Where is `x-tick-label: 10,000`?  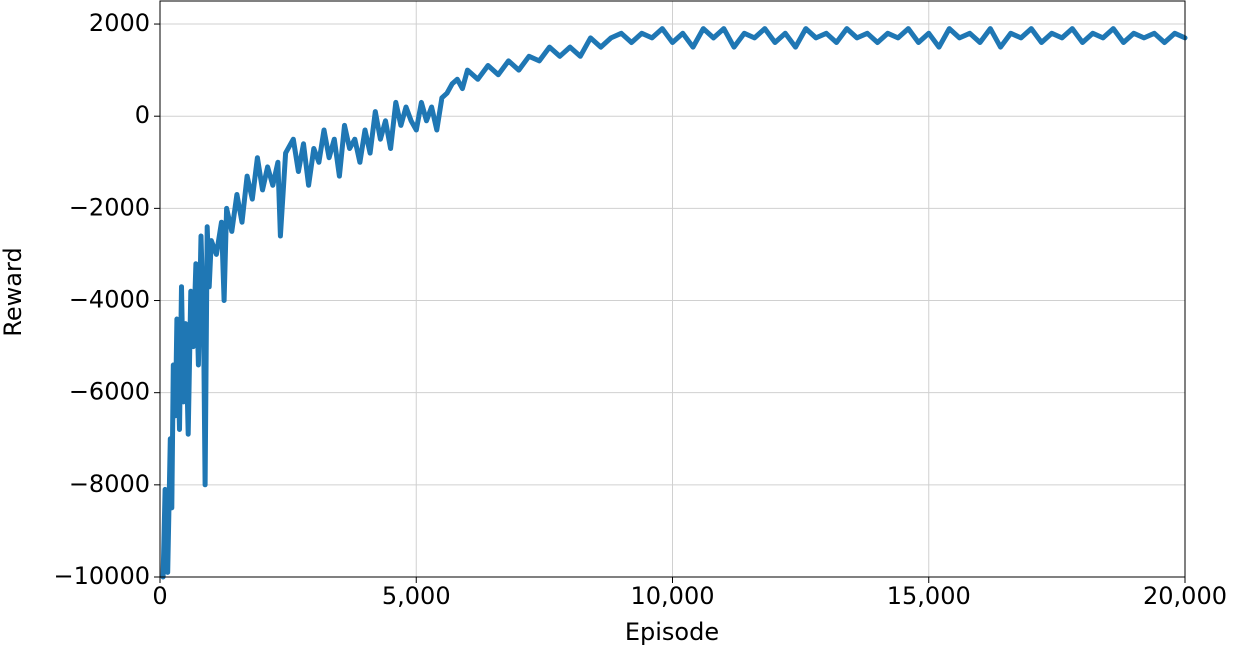 x-tick-label: 10,000 is located at coordinates (673, 596).